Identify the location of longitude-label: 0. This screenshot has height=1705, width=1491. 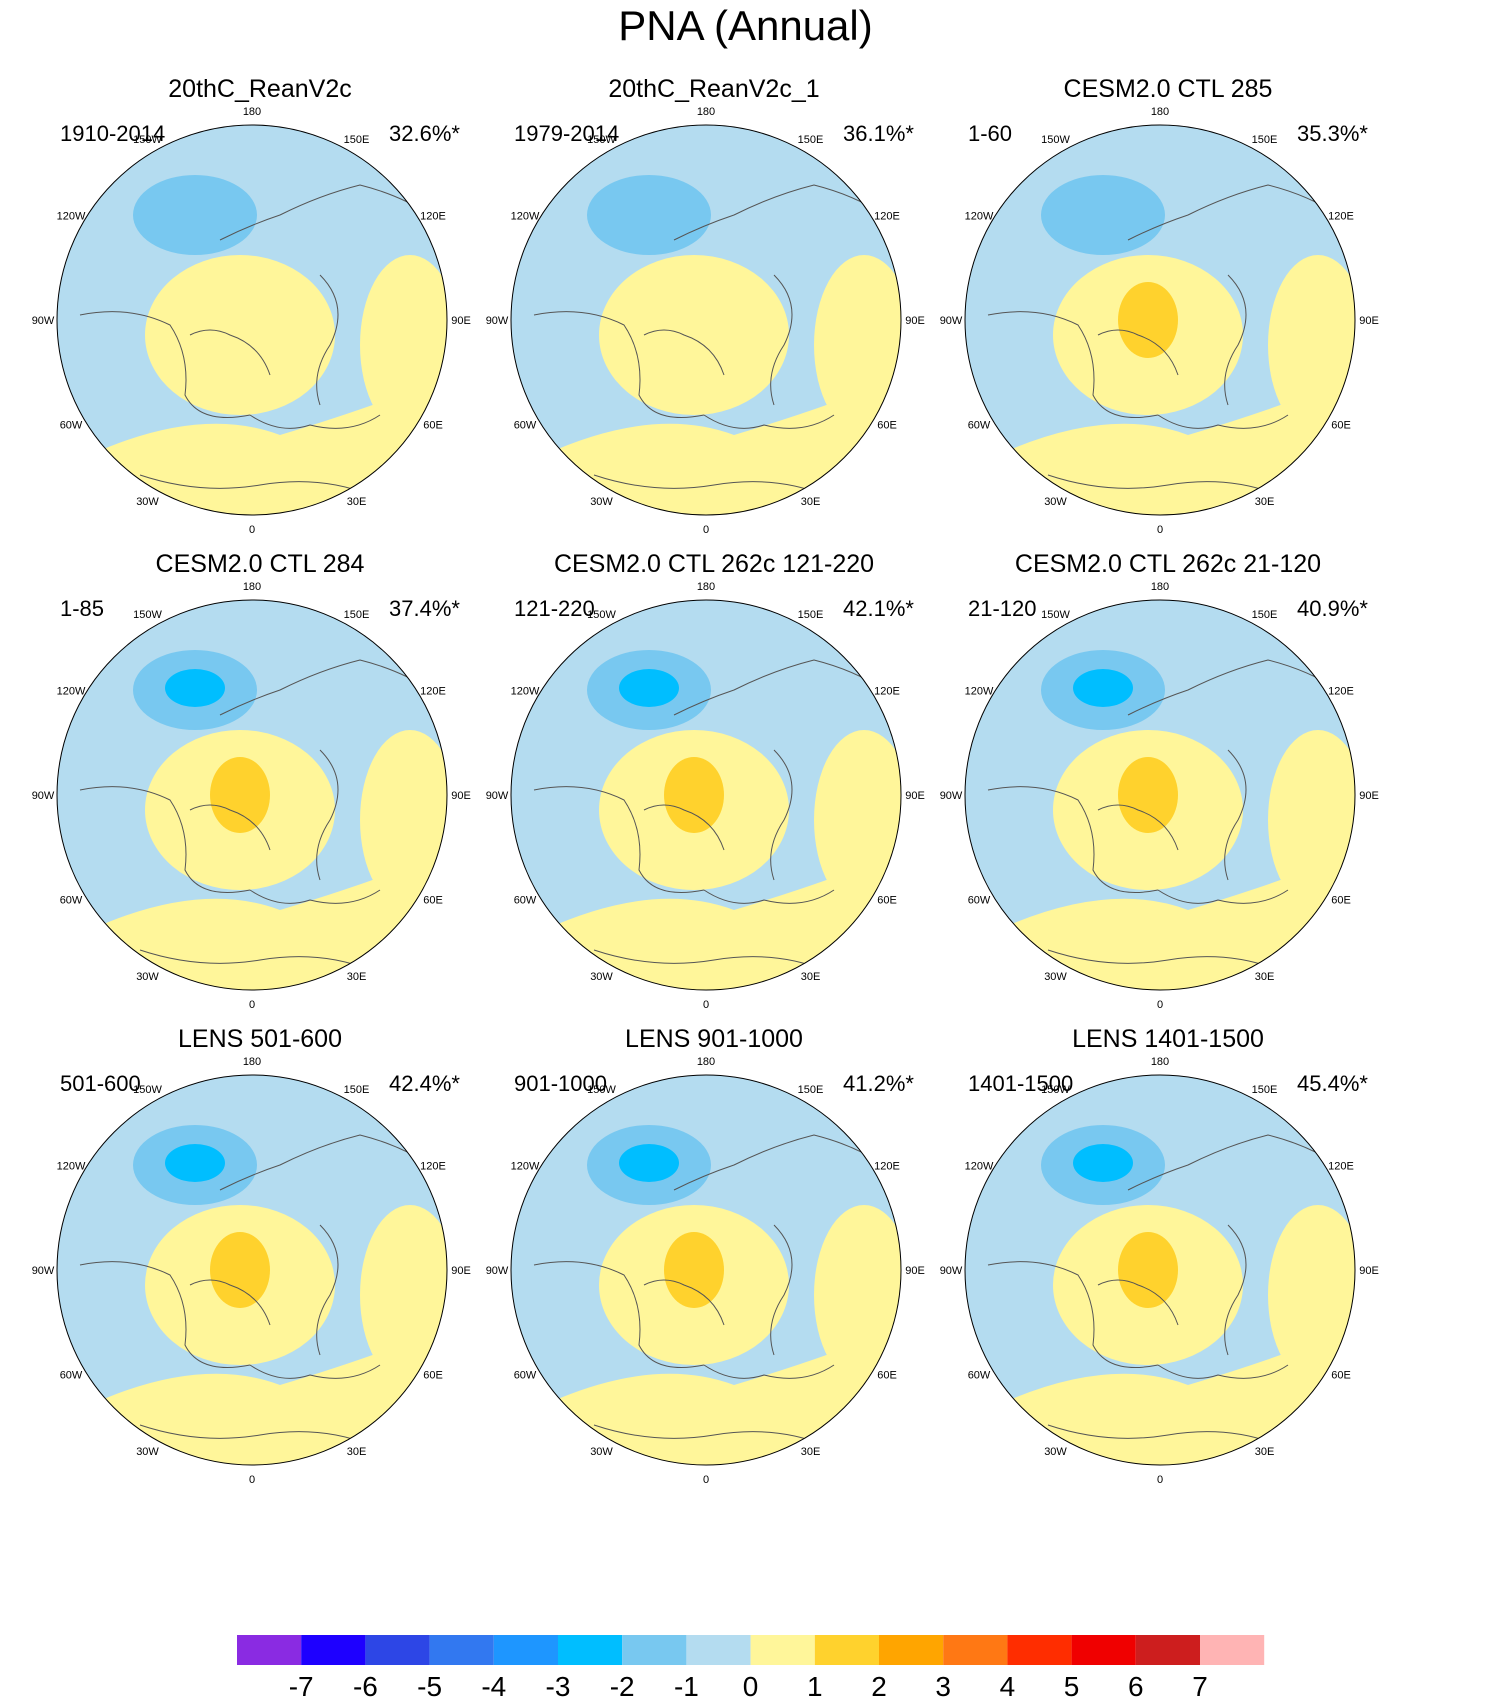
(1160, 530).